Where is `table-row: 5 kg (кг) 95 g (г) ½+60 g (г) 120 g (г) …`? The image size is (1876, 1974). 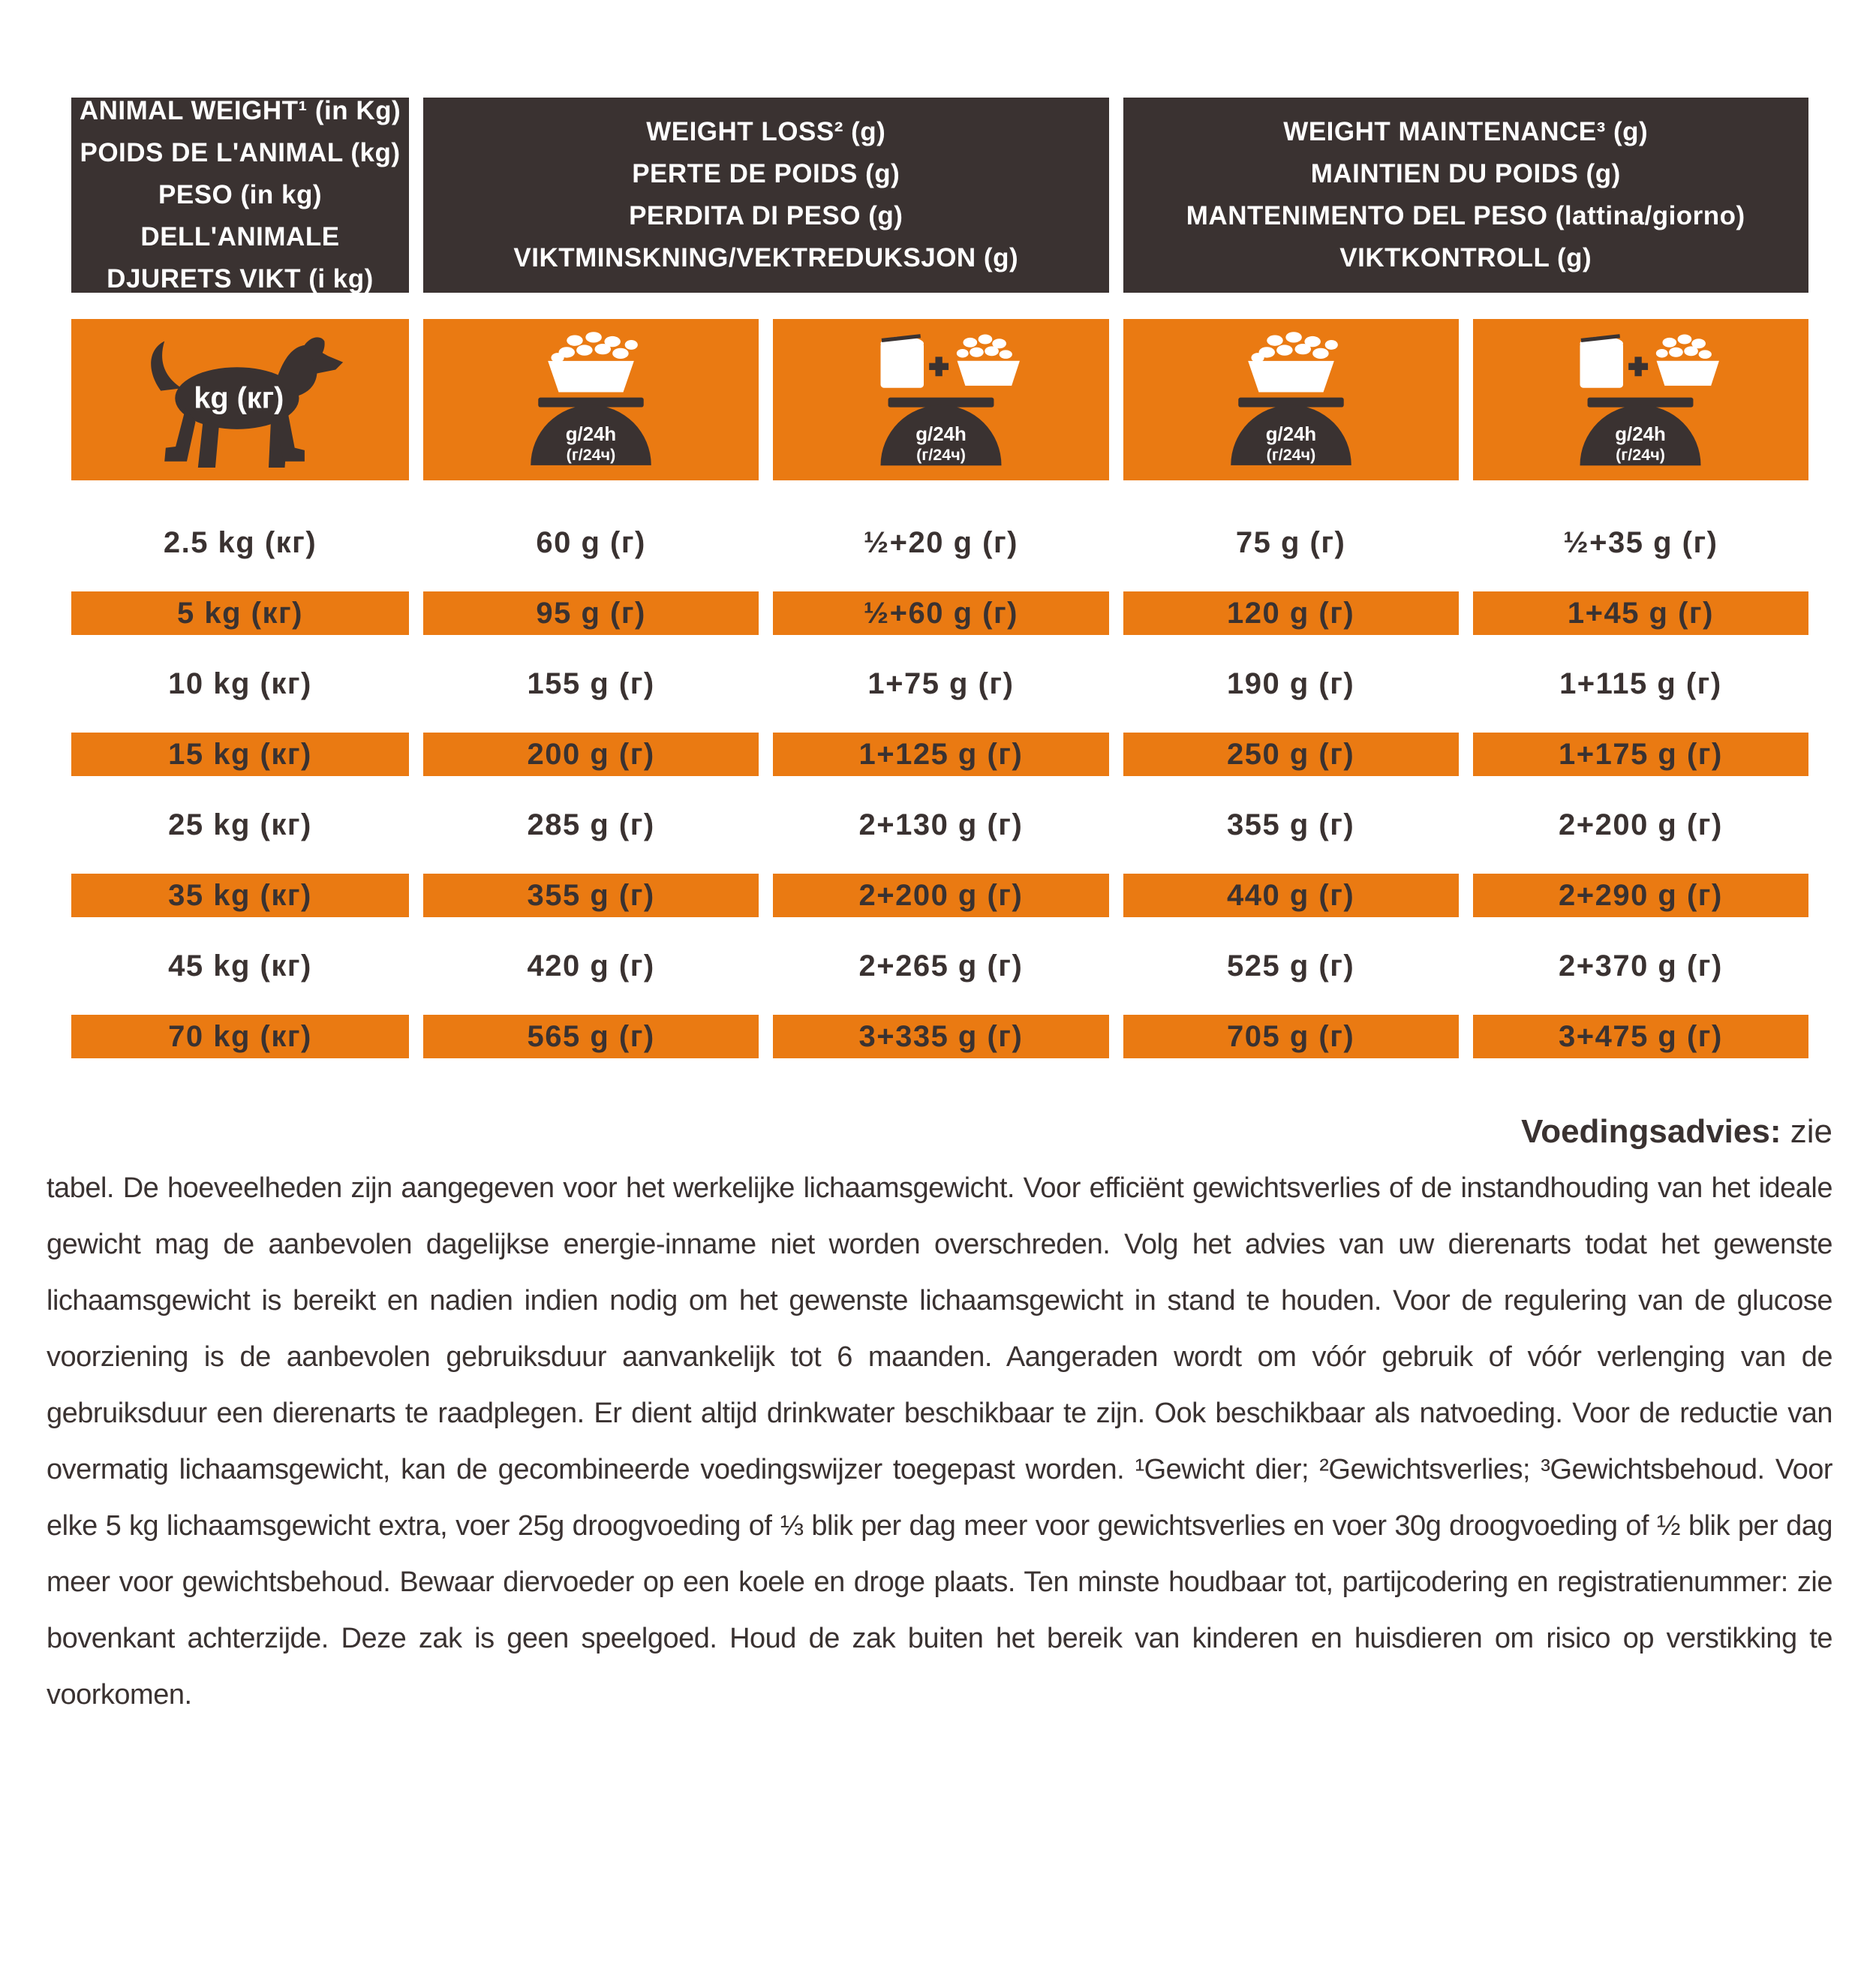 table-row: 5 kg (кг) 95 g (г) ½+60 g (г) 120 g (г) … is located at coordinates (939, 613).